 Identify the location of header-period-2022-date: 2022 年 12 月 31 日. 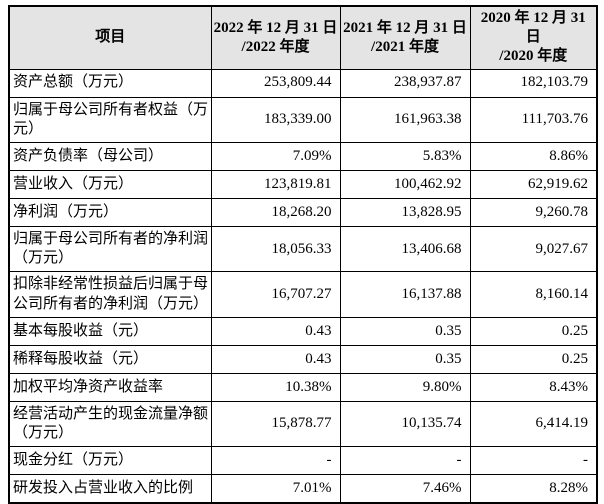
(275, 27).